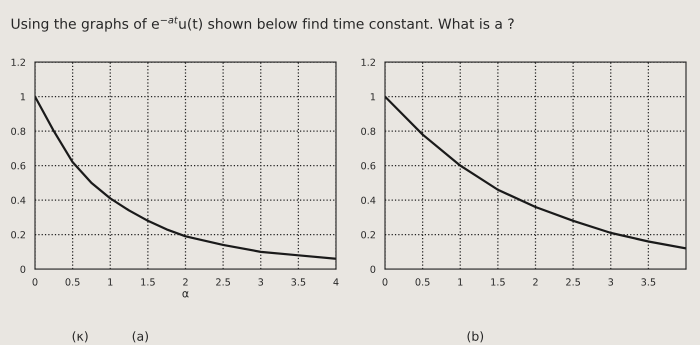 The width and height of the screenshot is (700, 345). Describe the element at coordinates (140, 336) in the screenshot. I see `text: (a)` at that location.